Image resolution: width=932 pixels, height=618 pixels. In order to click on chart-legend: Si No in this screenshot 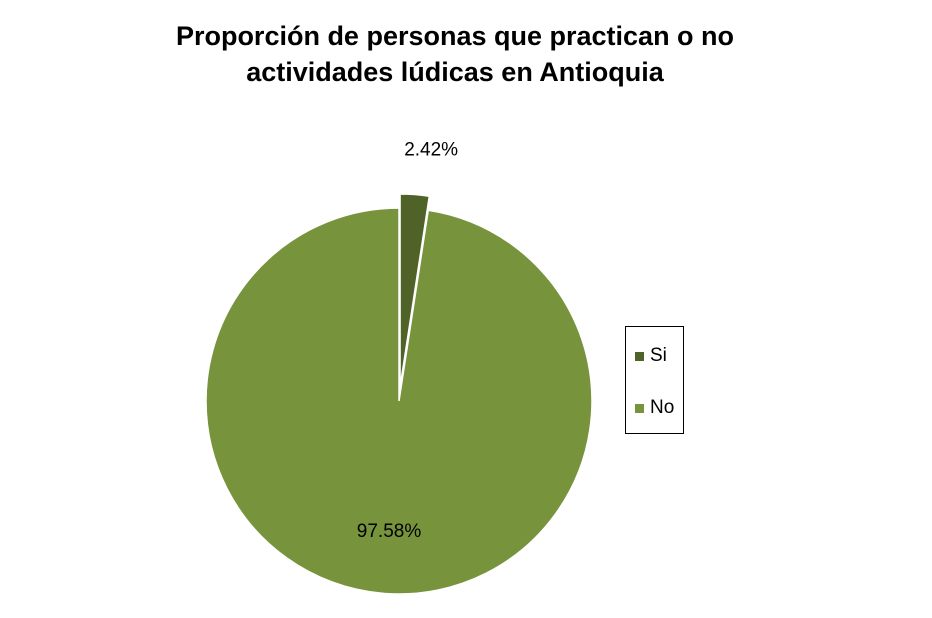, I will do `click(654, 380)`.